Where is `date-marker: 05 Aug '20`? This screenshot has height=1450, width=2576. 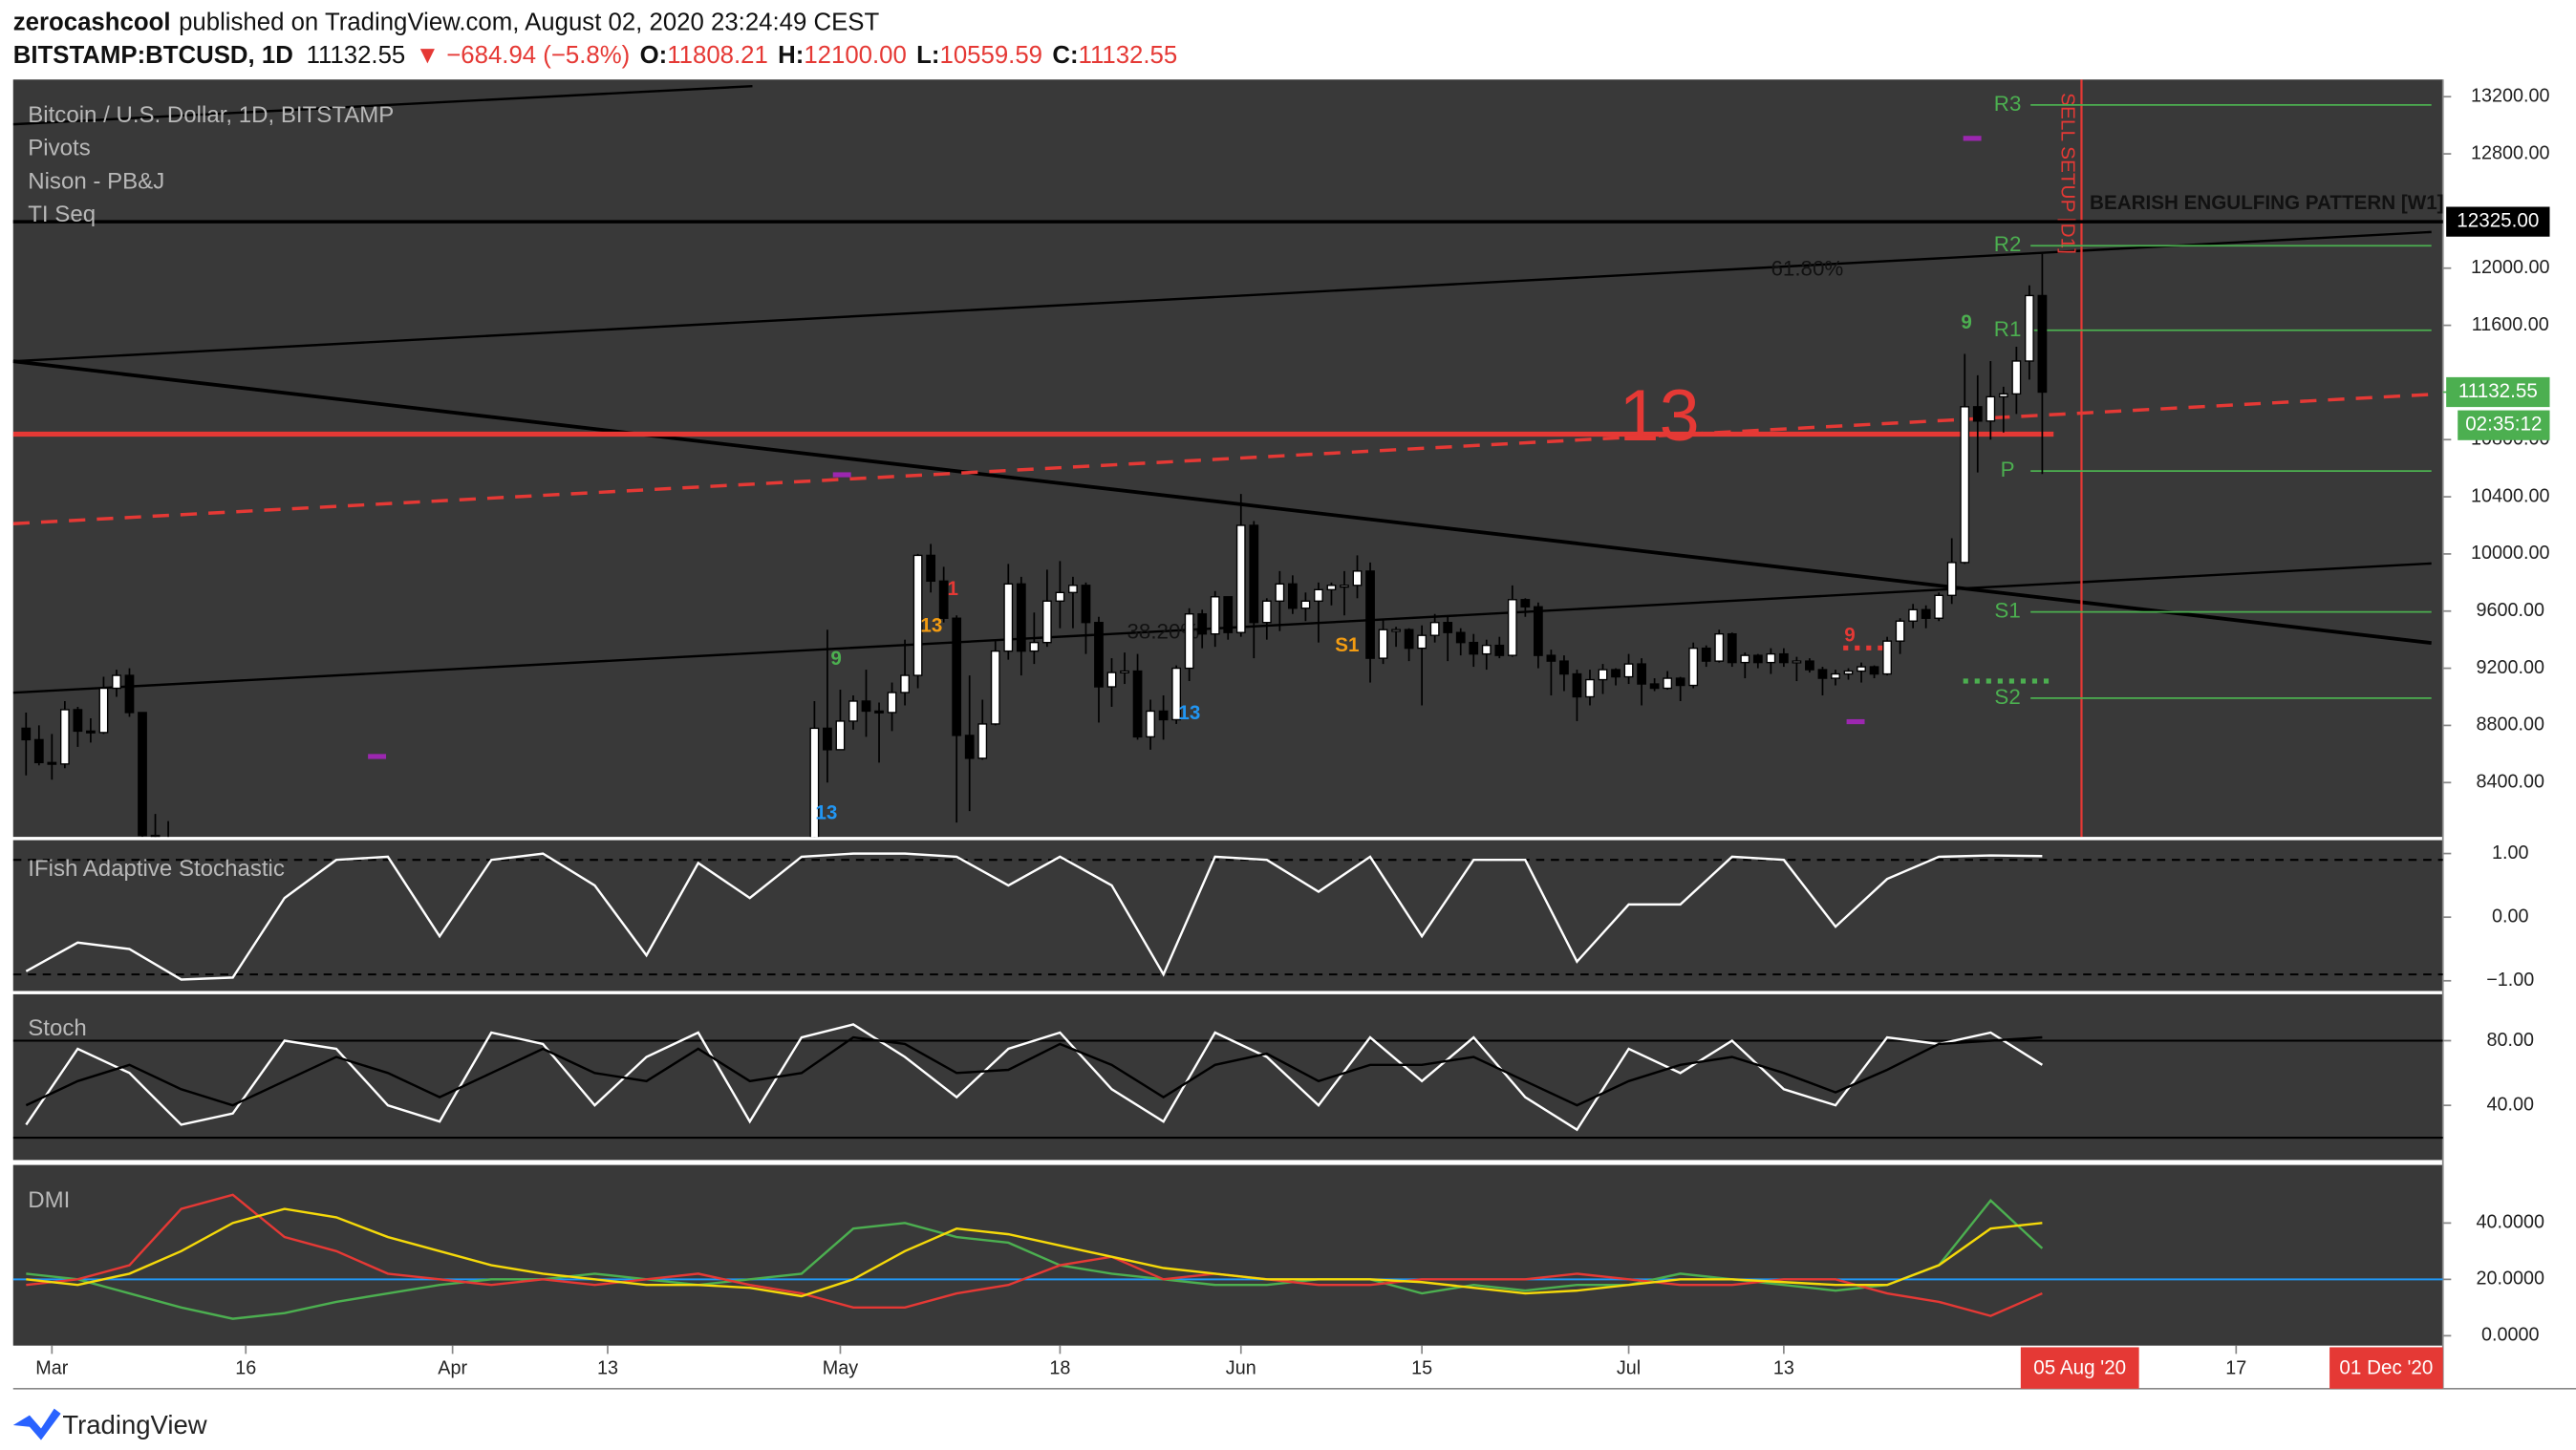 date-marker: 05 Aug '20 is located at coordinates (2079, 1367).